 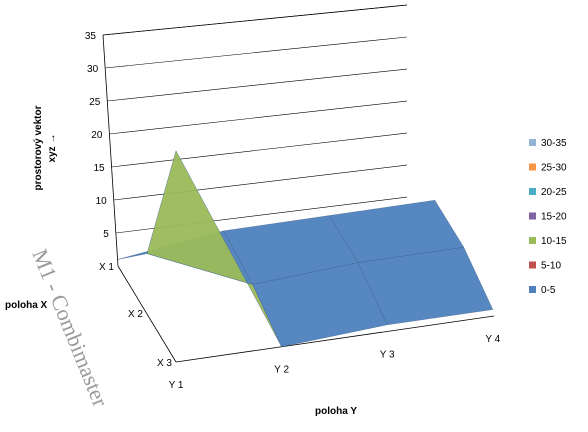 What do you see at coordinates (147, 314) in the screenshot?
I see `floor-left-edge` at bounding box center [147, 314].